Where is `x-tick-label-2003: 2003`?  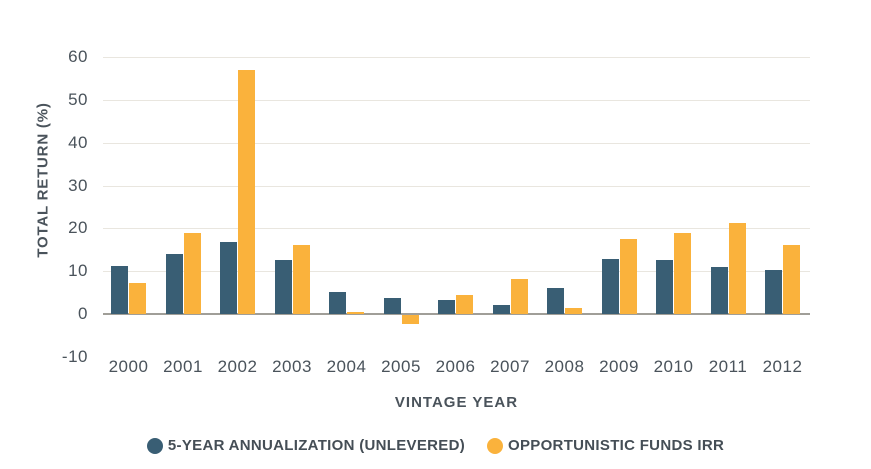
x-tick-label-2003: 2003 is located at coordinates (292, 366).